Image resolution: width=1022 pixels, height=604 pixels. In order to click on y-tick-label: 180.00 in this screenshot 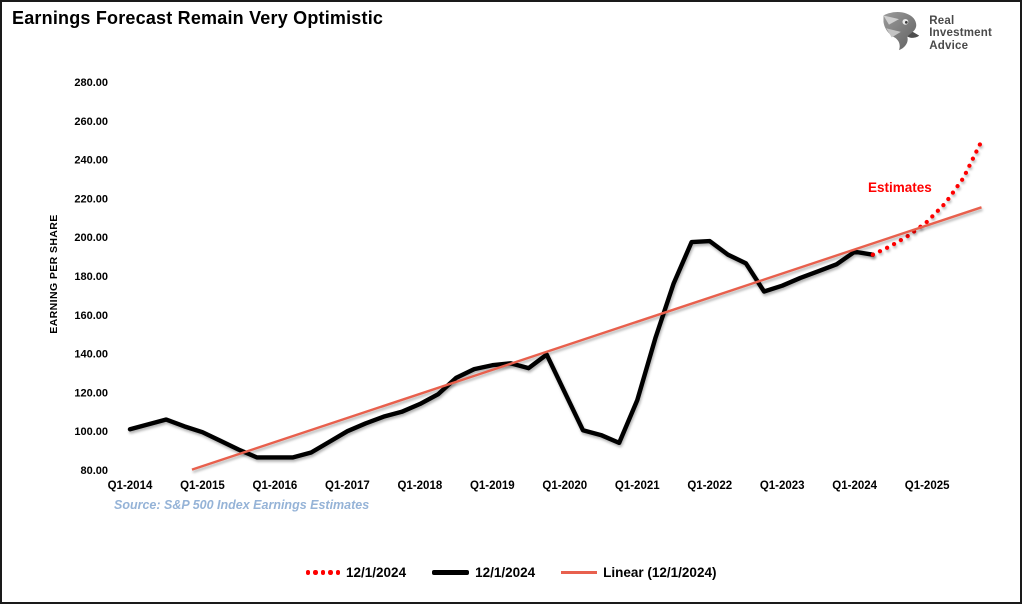, I will do `click(91, 277)`.